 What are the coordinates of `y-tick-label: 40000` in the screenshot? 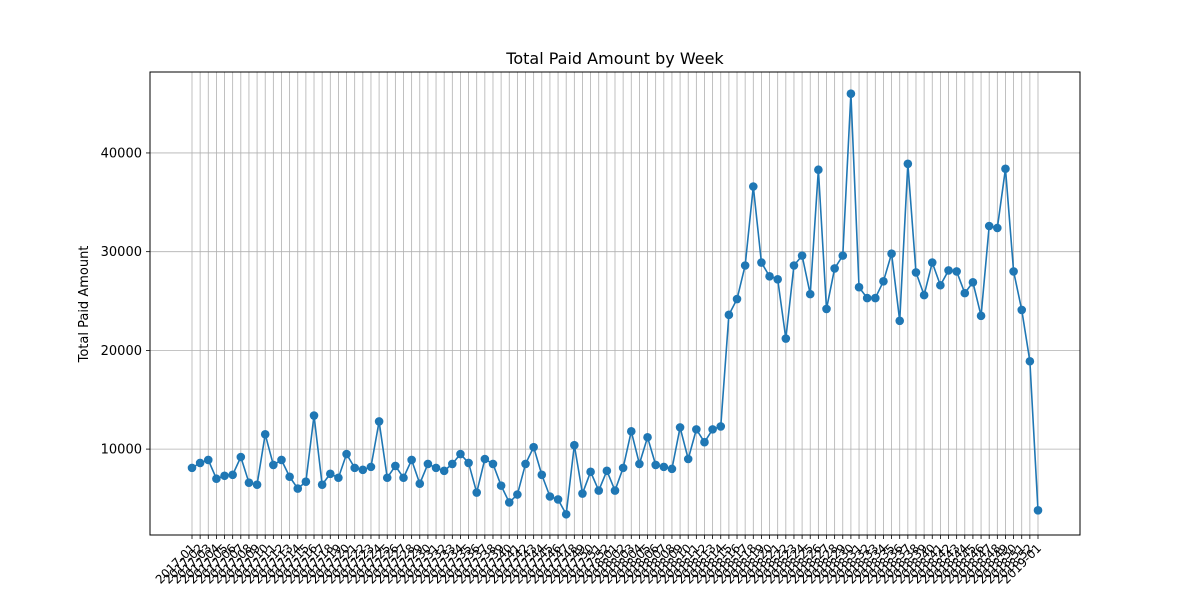 It's located at (121, 153).